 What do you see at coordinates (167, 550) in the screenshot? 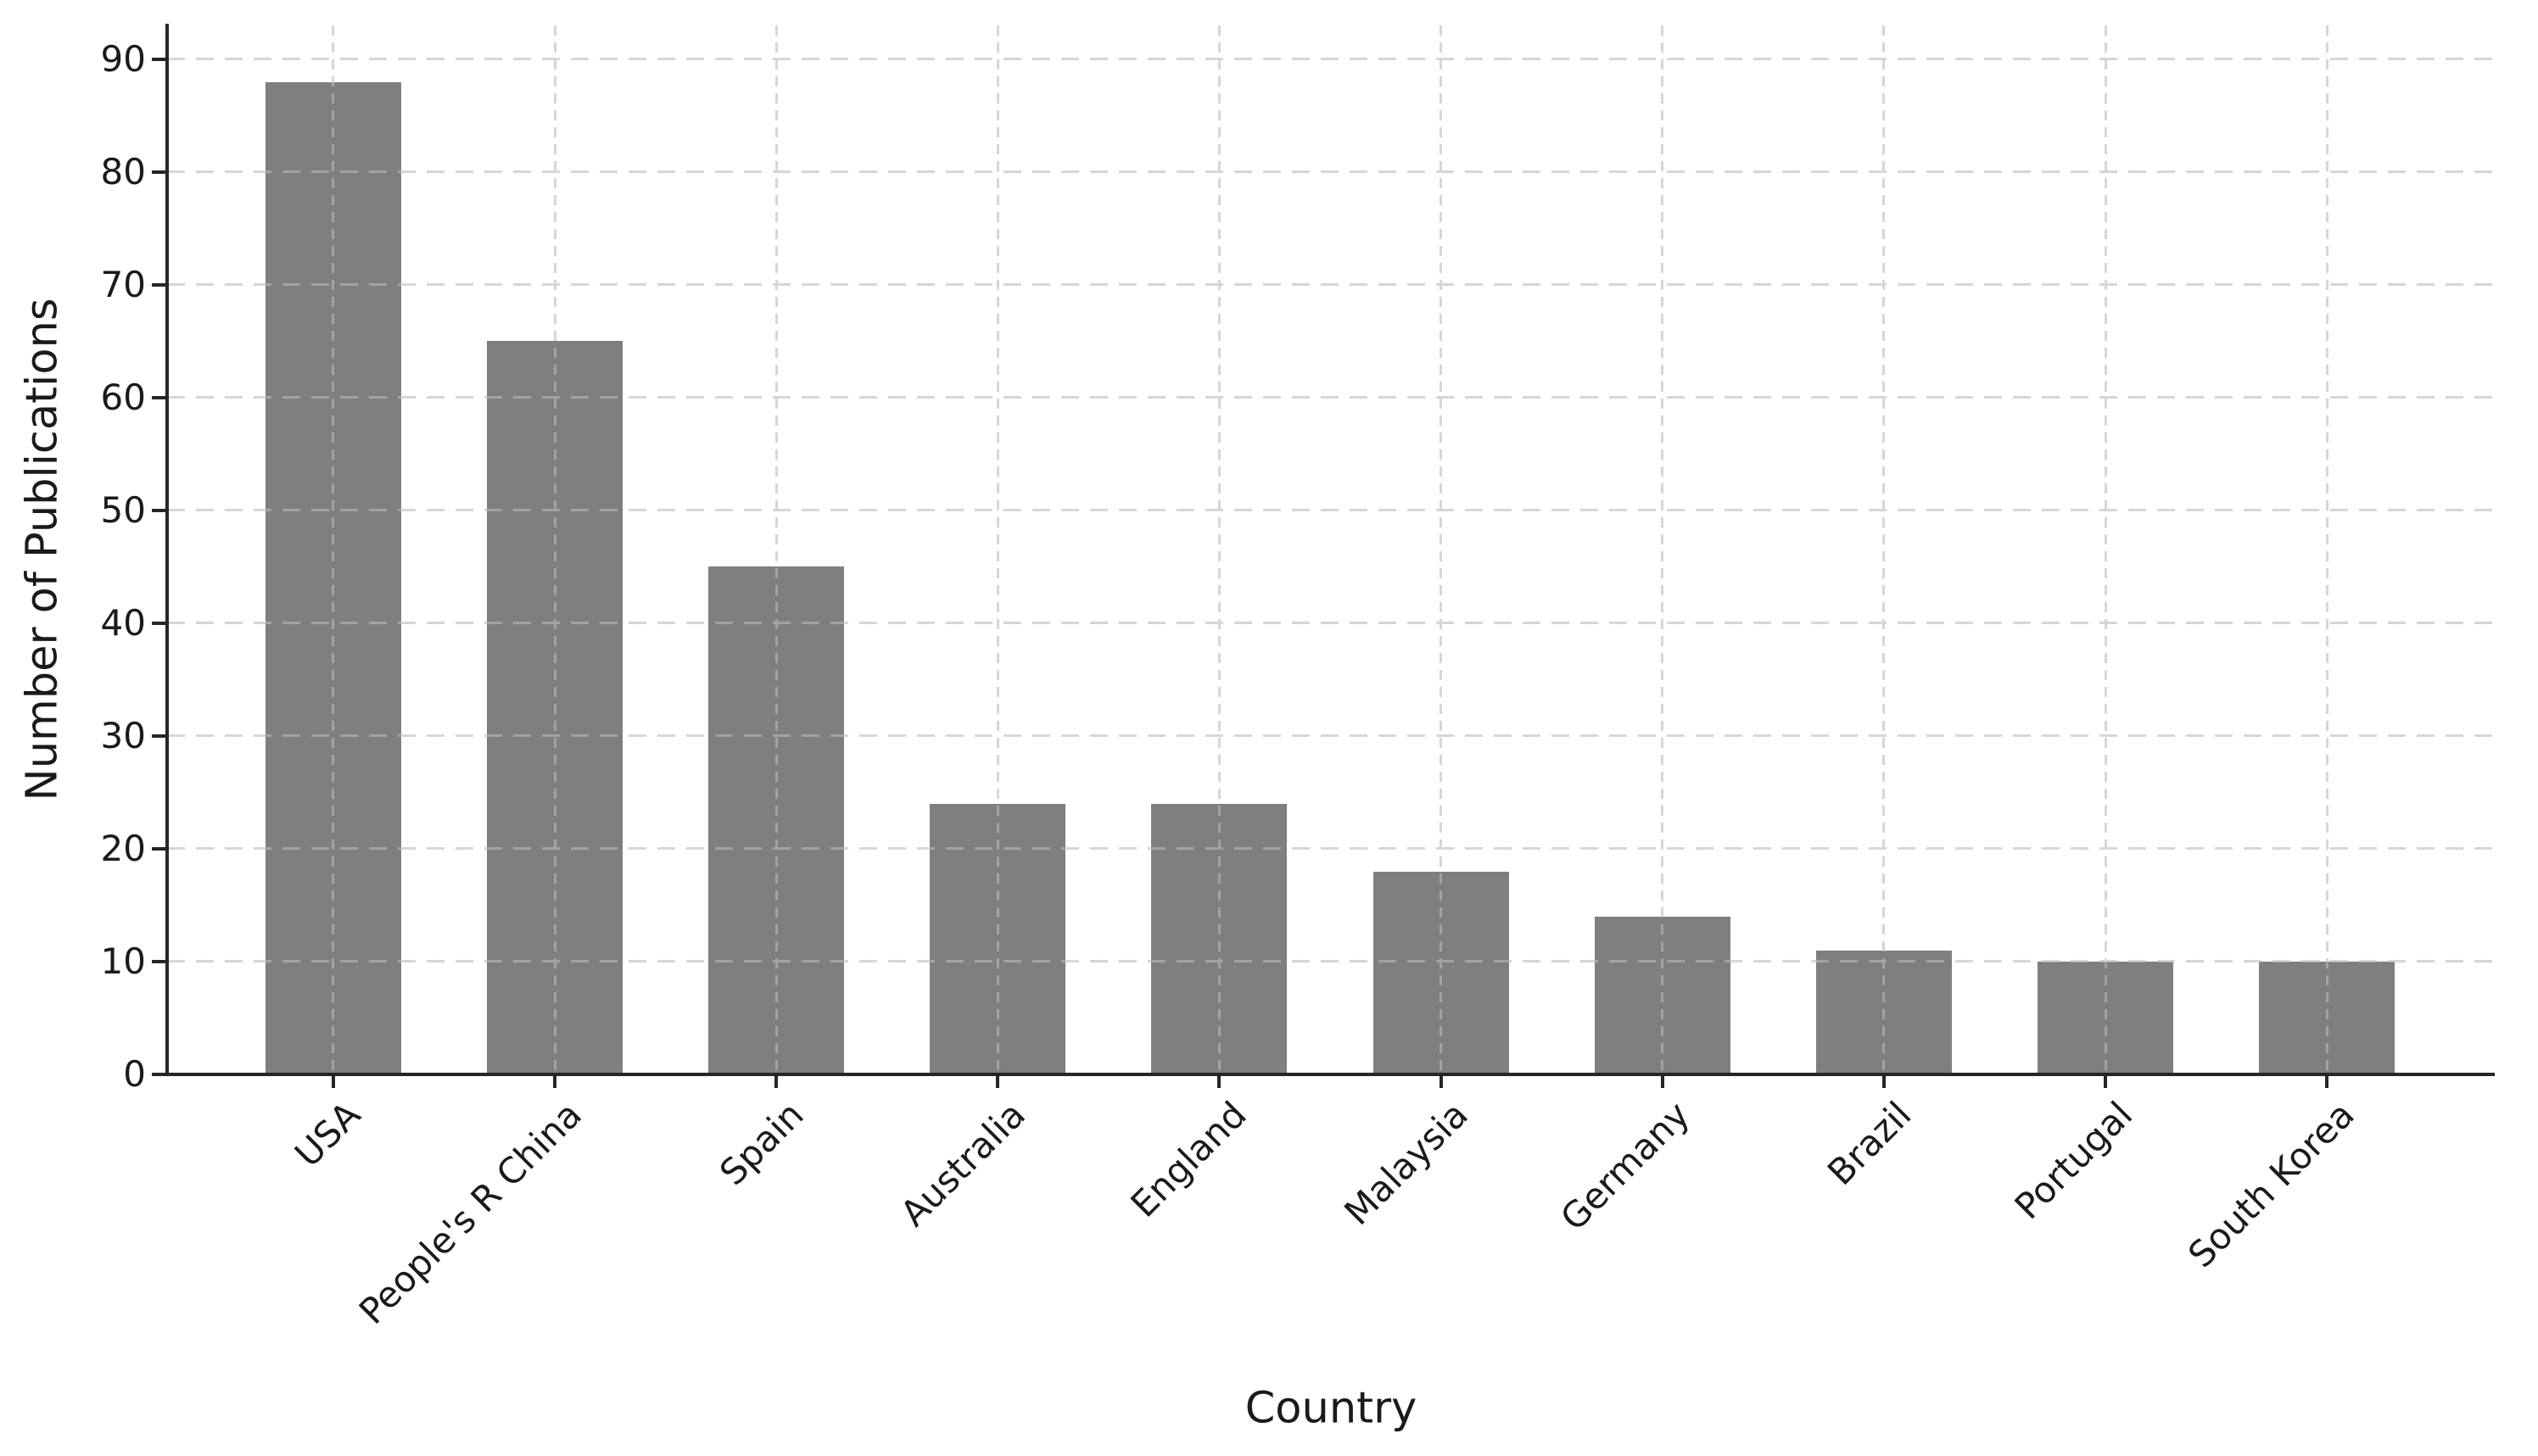
I see `y-axis-spine` at bounding box center [167, 550].